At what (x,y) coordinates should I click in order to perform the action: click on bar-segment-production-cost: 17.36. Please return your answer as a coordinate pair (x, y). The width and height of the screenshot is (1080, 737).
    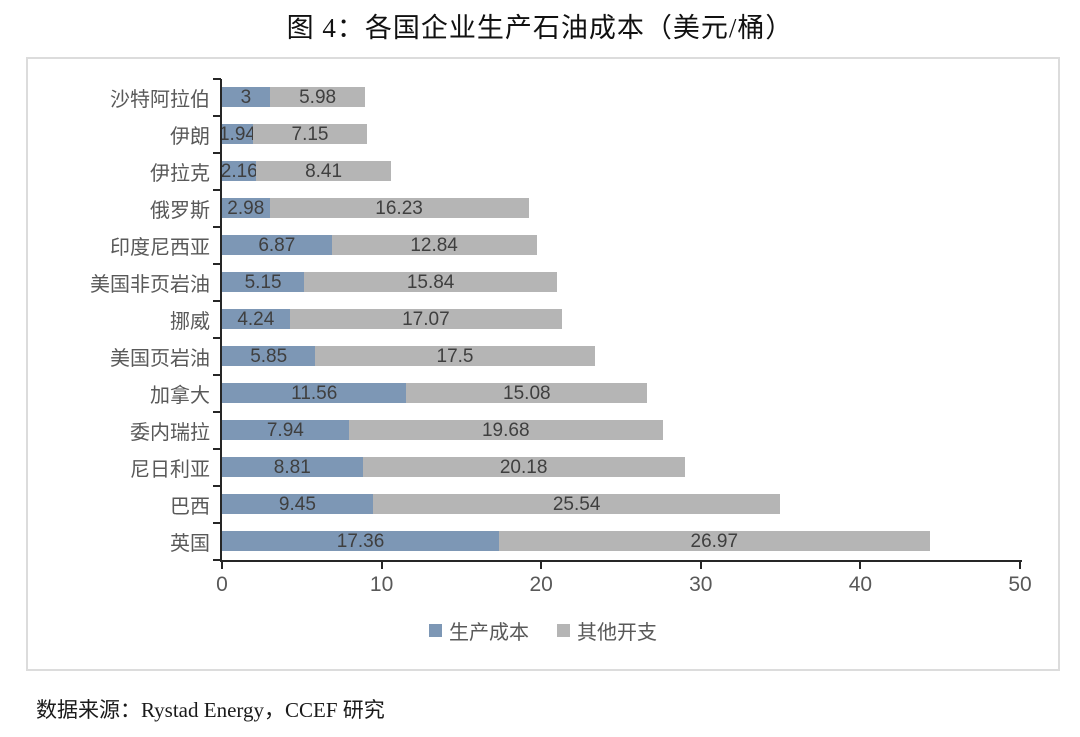
    Looking at the image, I should click on (361, 541).